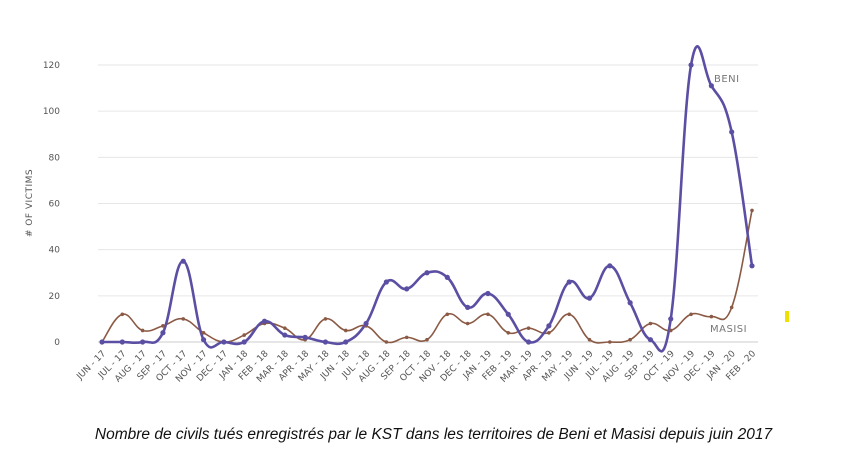  I want to click on y-tick-label: 100, so click(51, 112).